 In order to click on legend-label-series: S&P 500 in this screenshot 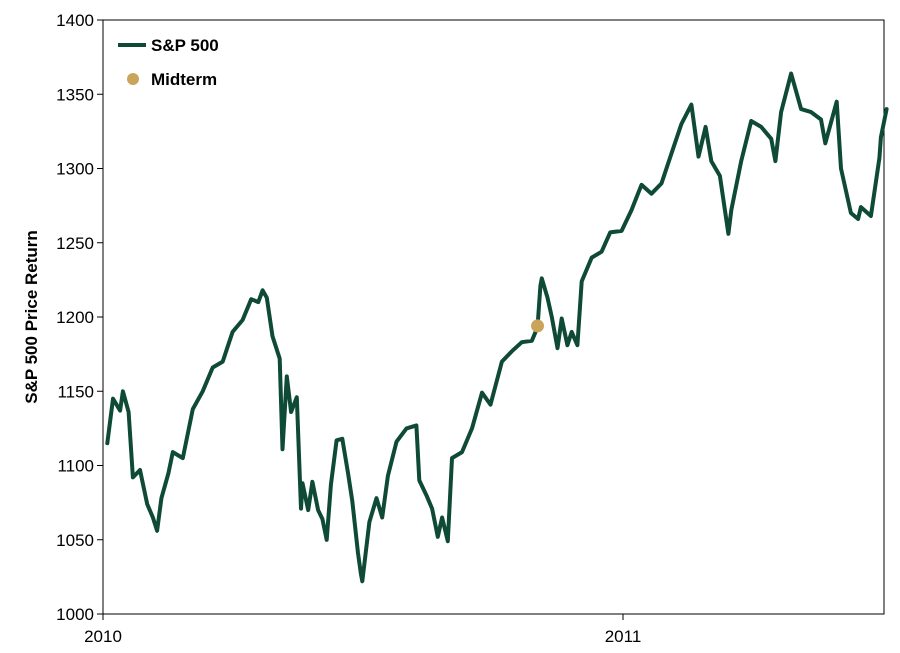, I will do `click(185, 45)`.